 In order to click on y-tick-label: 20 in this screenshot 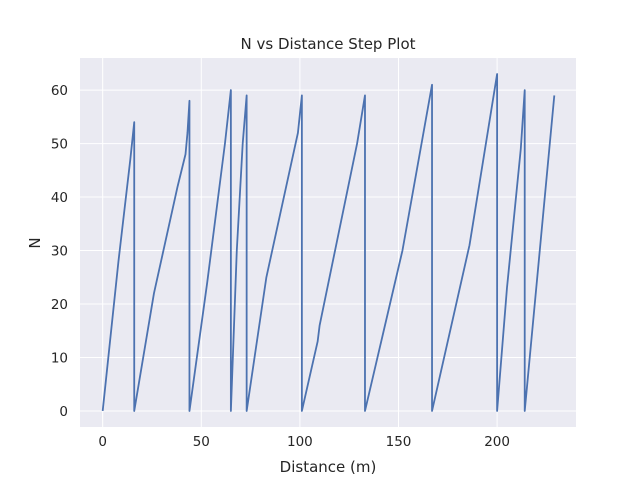, I will do `click(59, 305)`.